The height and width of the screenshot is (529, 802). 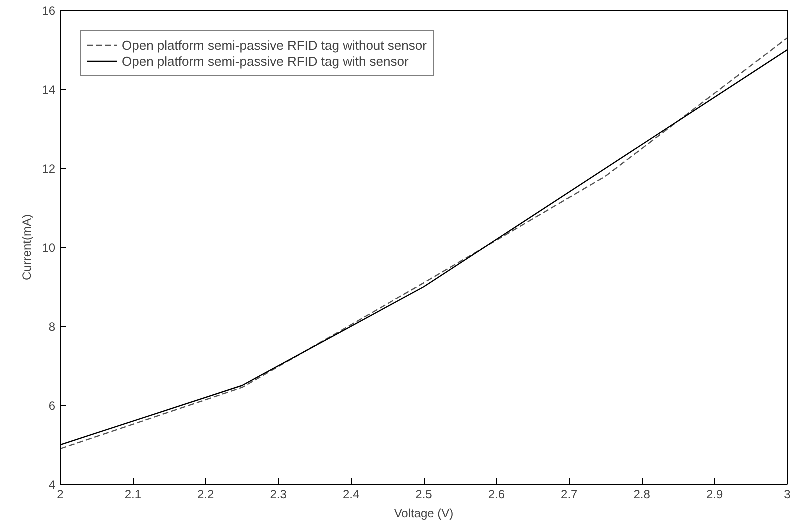 I want to click on y-tick-label: 6, so click(x=52, y=406).